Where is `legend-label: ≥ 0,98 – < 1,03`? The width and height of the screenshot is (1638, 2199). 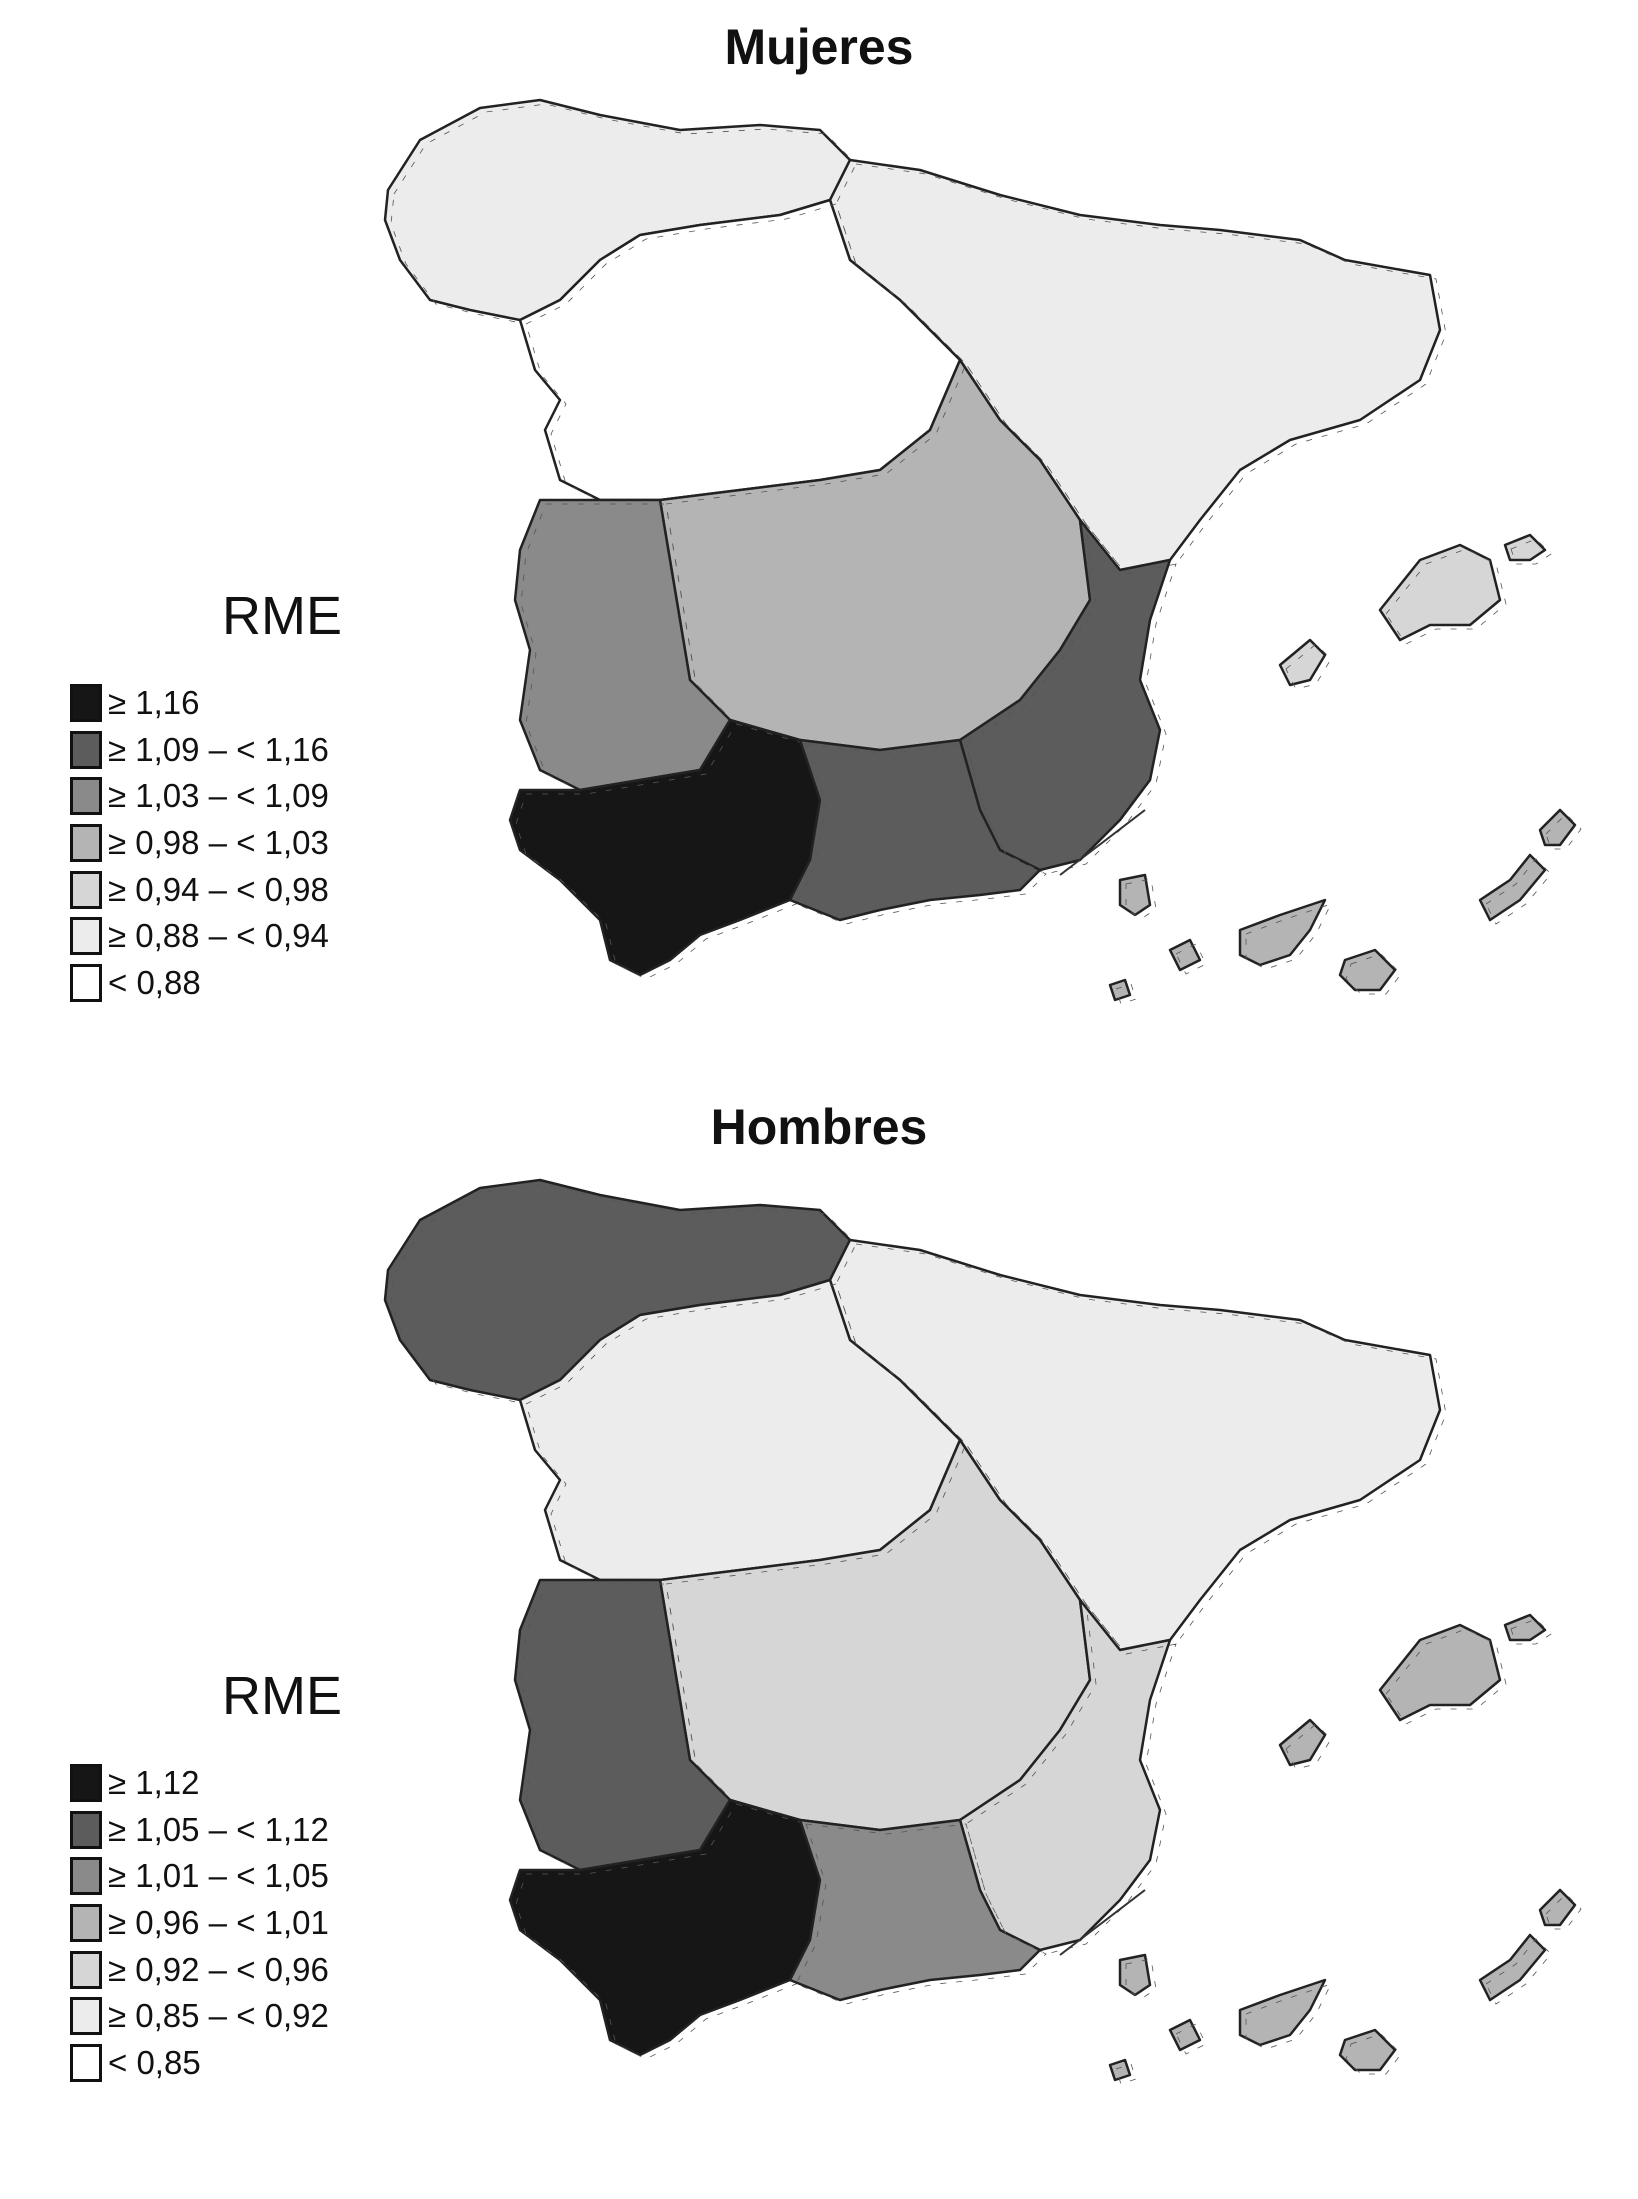 legend-label: ≥ 0,98 – < 1,03 is located at coordinates (218, 843).